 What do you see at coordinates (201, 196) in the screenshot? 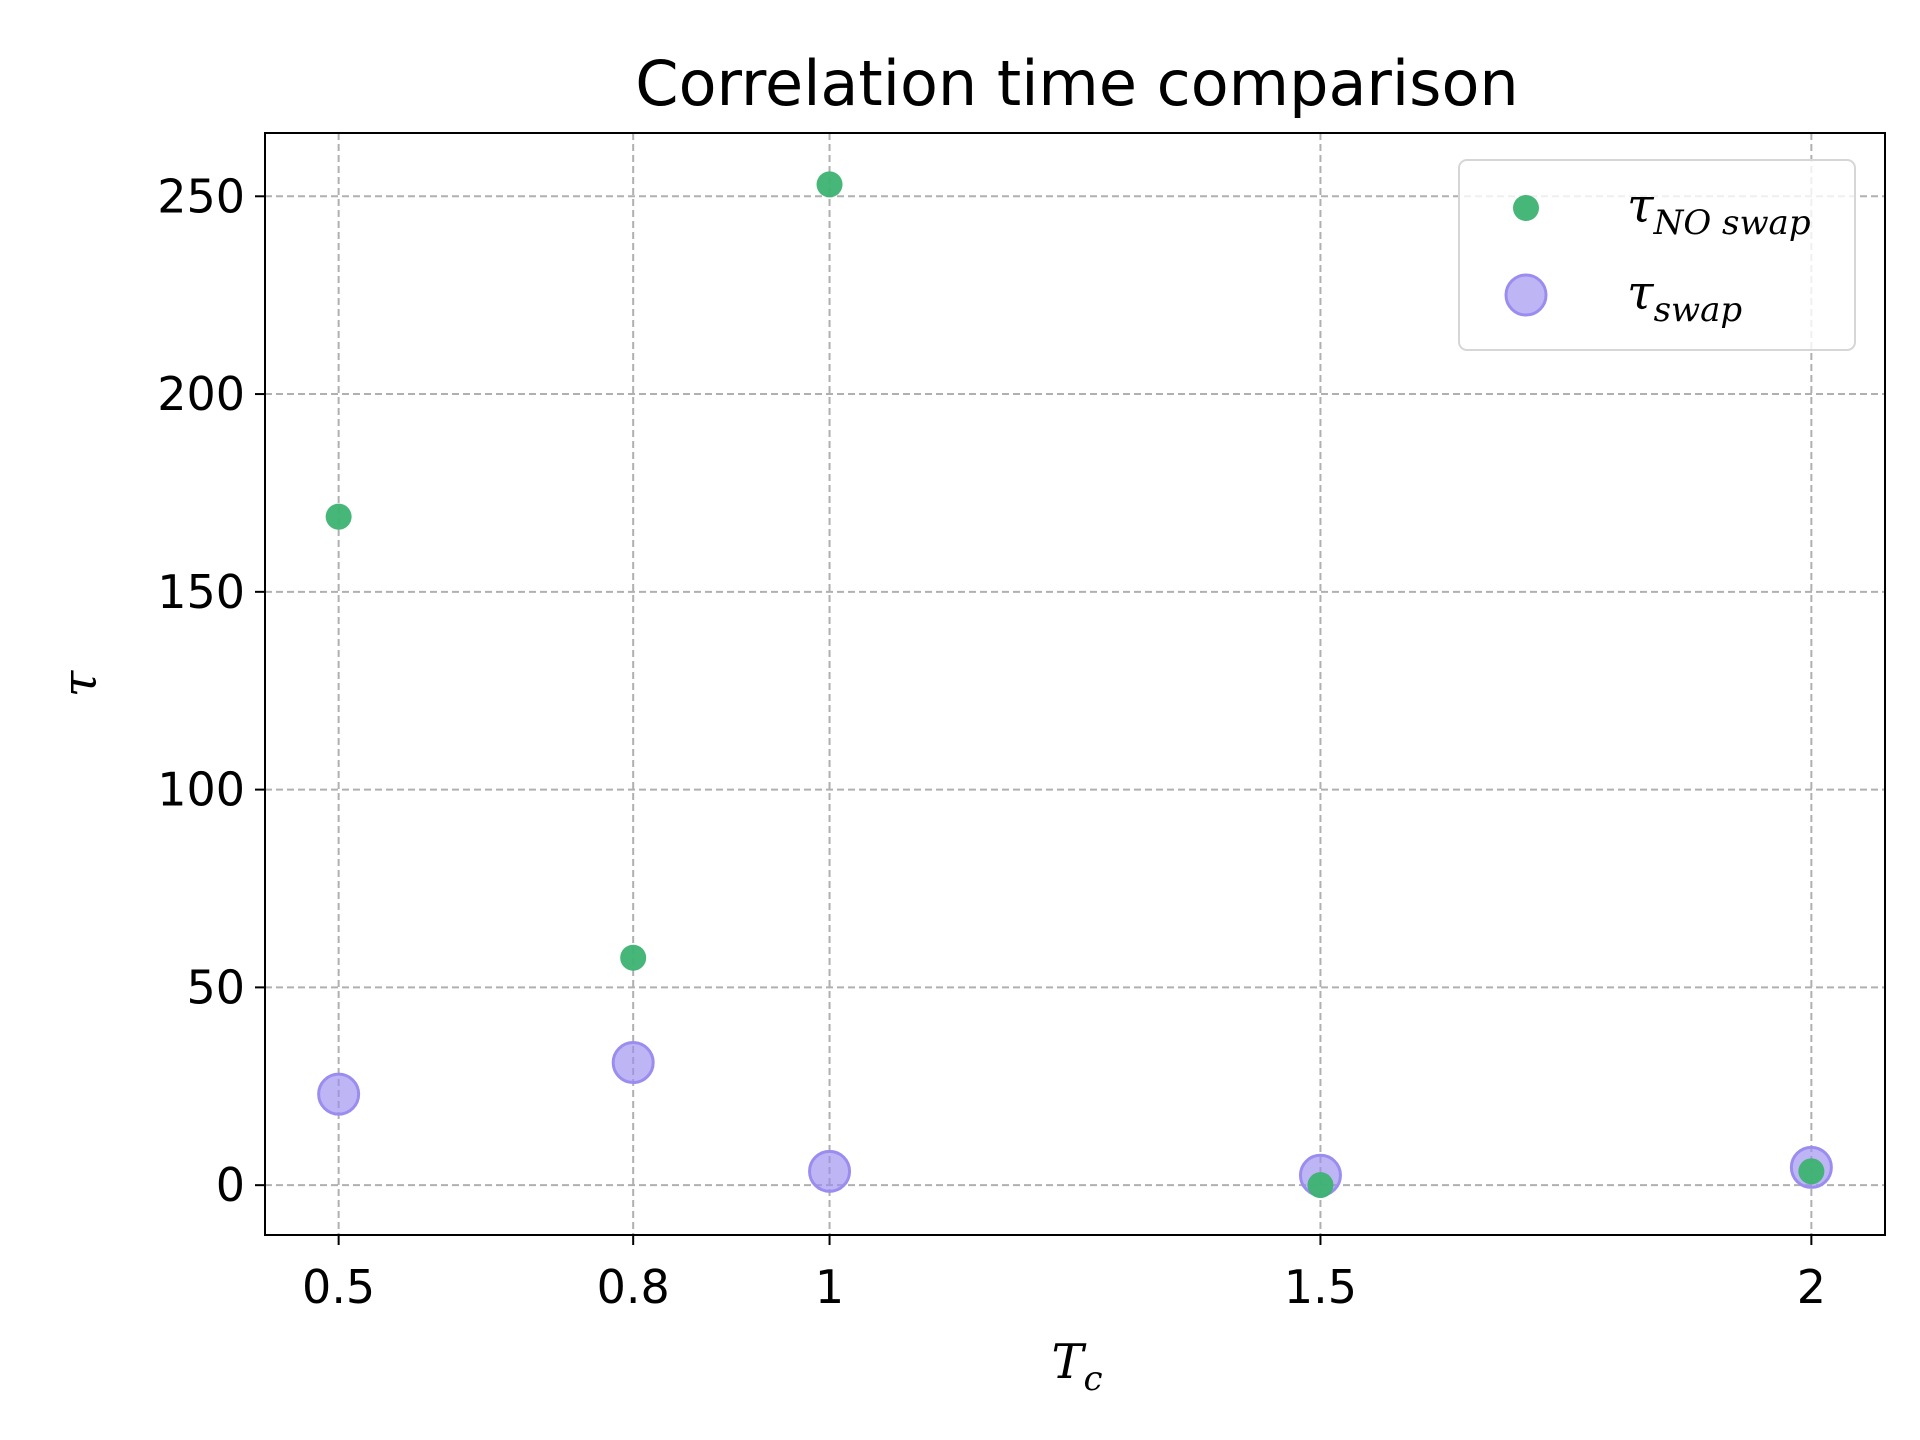
I see `y-tick-label: 250` at bounding box center [201, 196].